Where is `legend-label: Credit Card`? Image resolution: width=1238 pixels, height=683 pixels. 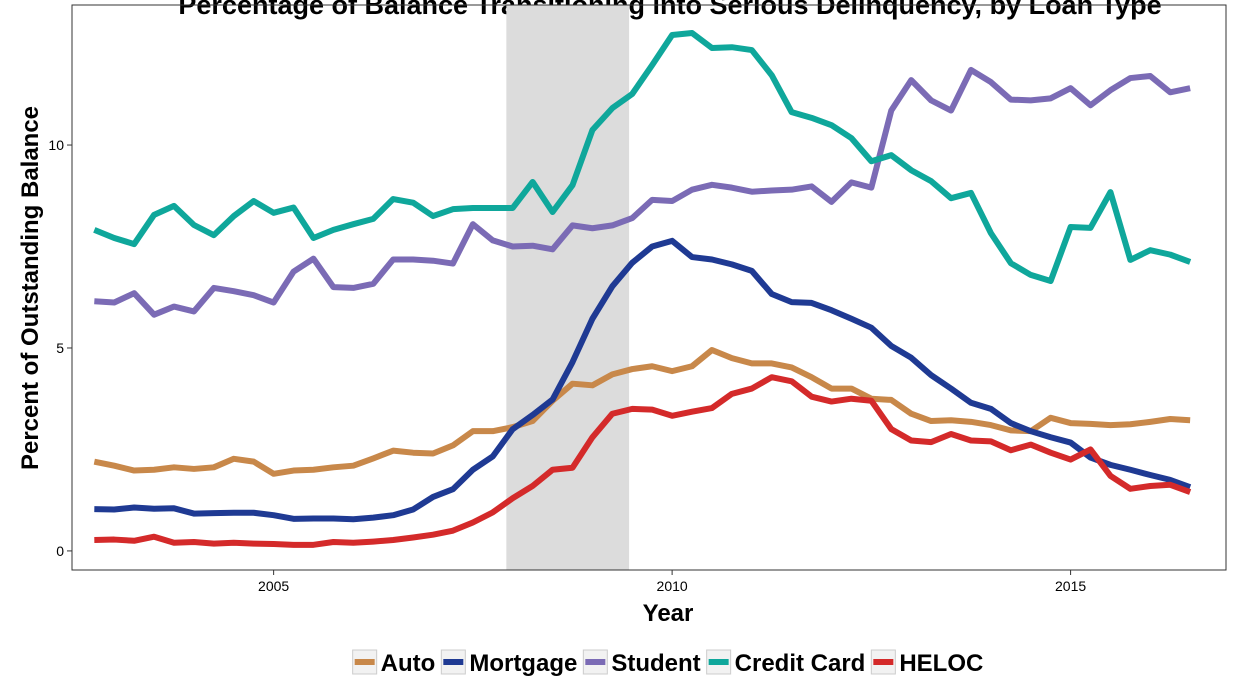
legend-label: Credit Card is located at coordinates (800, 663).